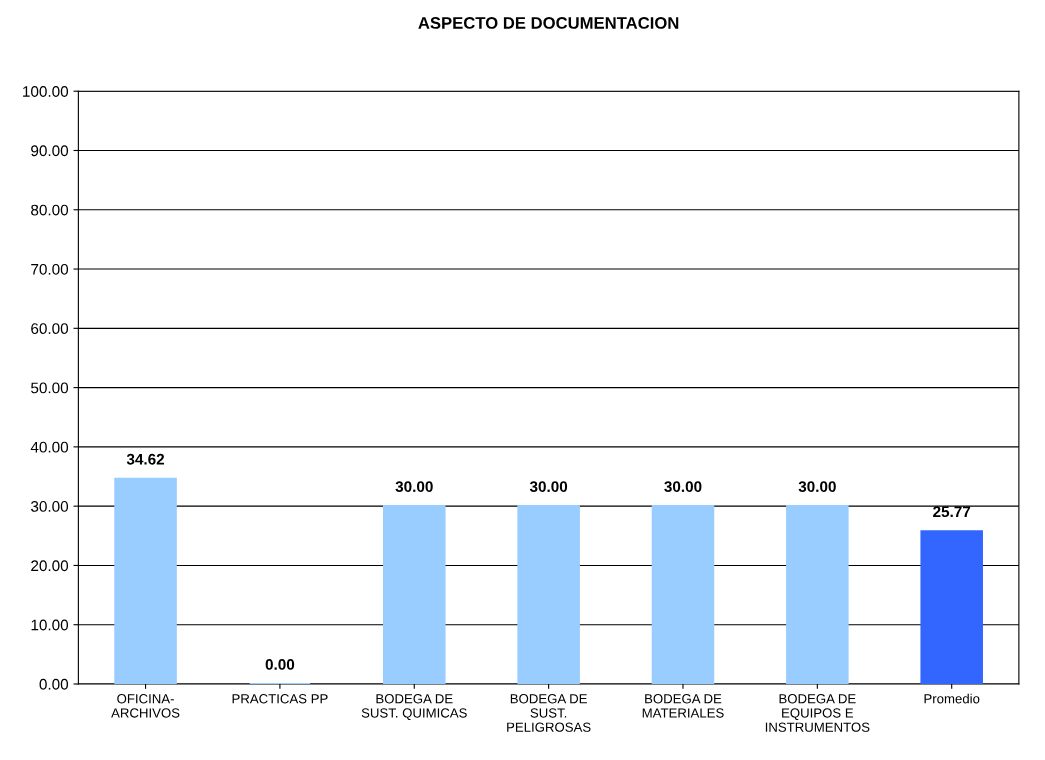 This screenshot has height=760, width=1045. I want to click on y-tick-label: 60.00, so click(50, 329).